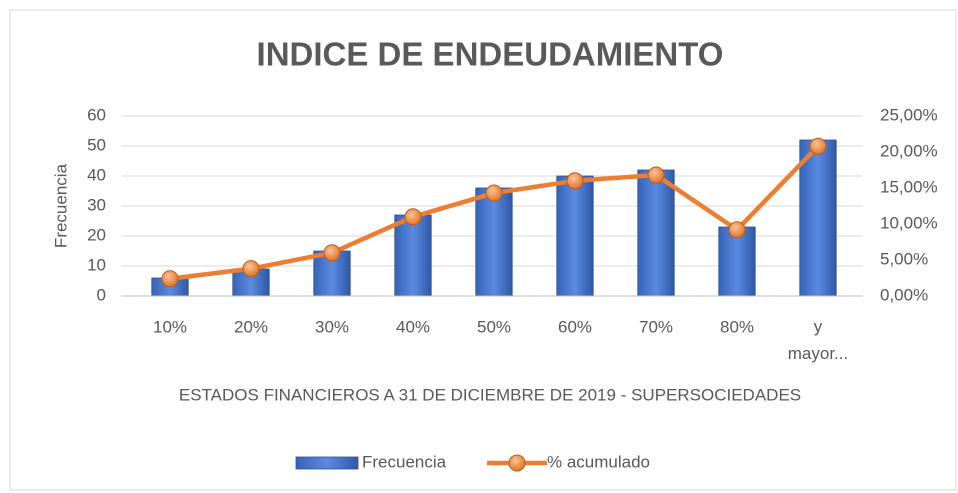  What do you see at coordinates (490, 54) in the screenshot?
I see `chart-title: INDICE DE ENDEUDAMIENTO` at bounding box center [490, 54].